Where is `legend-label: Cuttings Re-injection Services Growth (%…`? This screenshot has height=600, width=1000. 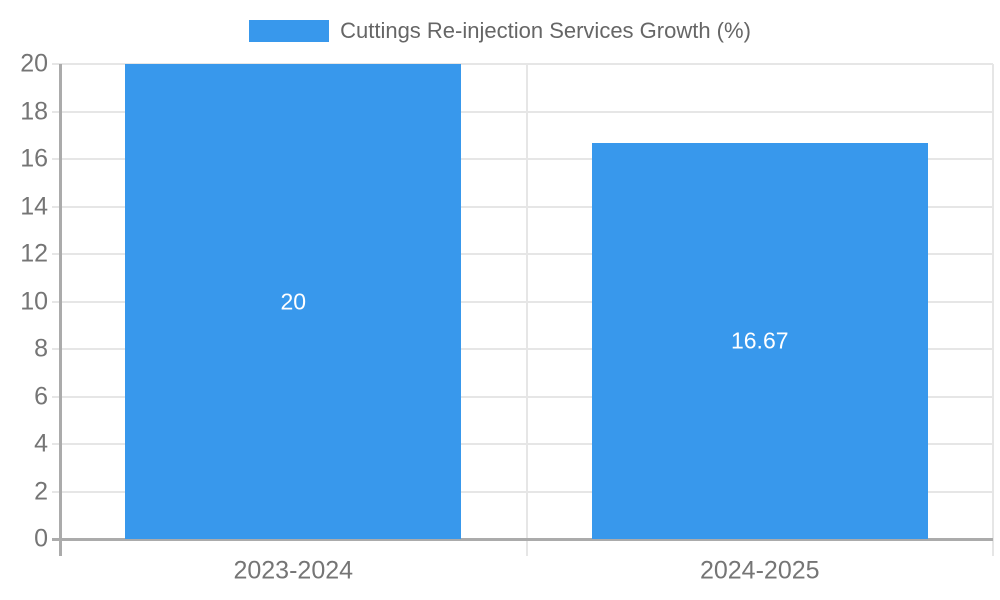 legend-label: Cuttings Re-injection Services Growth (%… is located at coordinates (545, 30).